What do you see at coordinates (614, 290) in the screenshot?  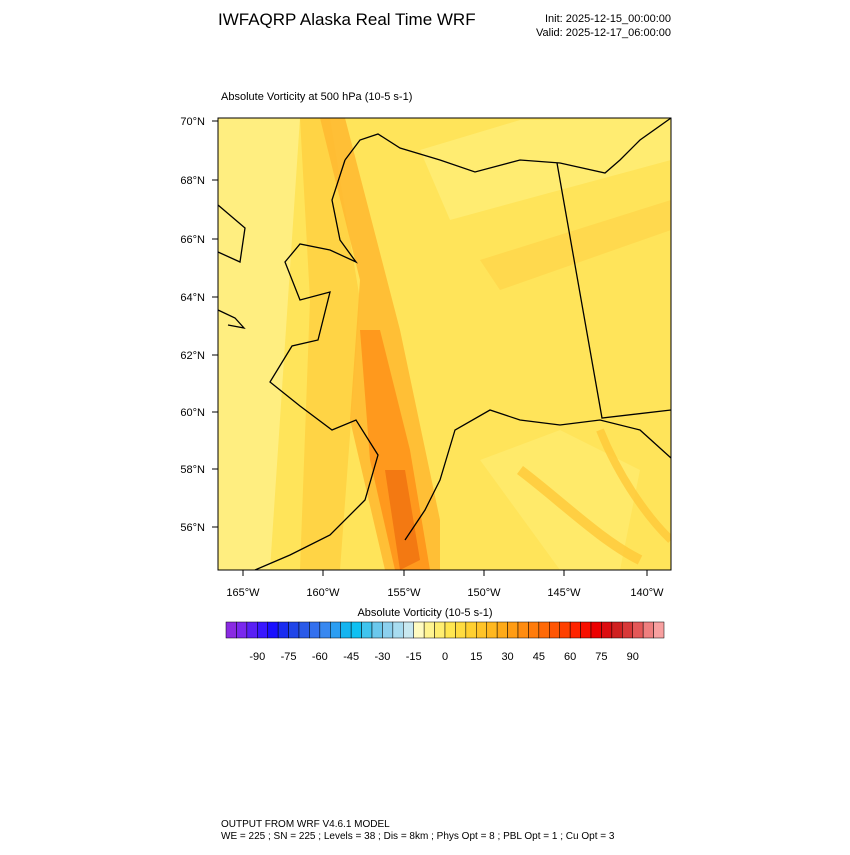 I see `border` at bounding box center [614, 290].